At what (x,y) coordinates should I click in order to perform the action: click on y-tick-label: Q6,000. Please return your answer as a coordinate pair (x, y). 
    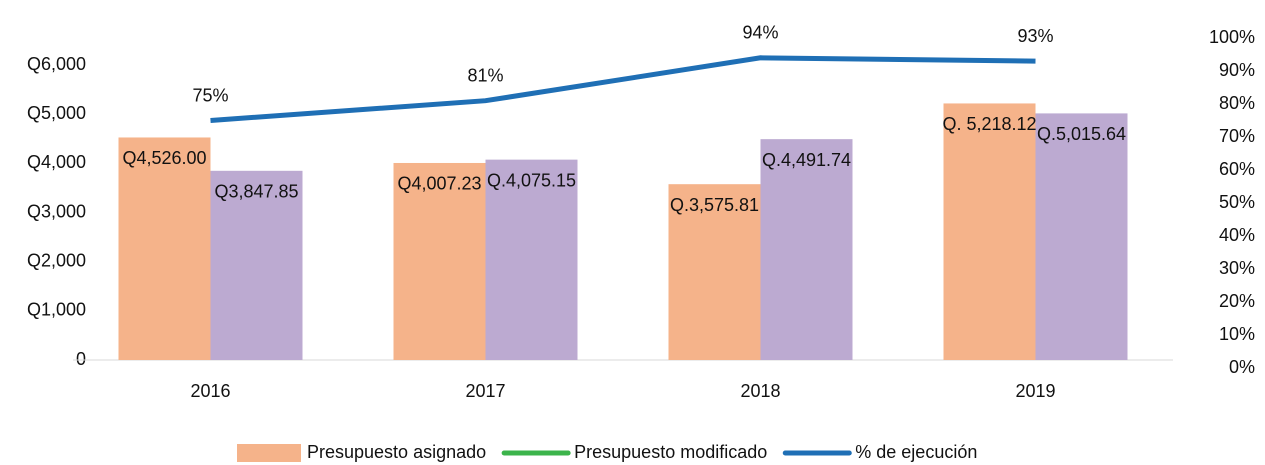
    Looking at the image, I should click on (56, 64).